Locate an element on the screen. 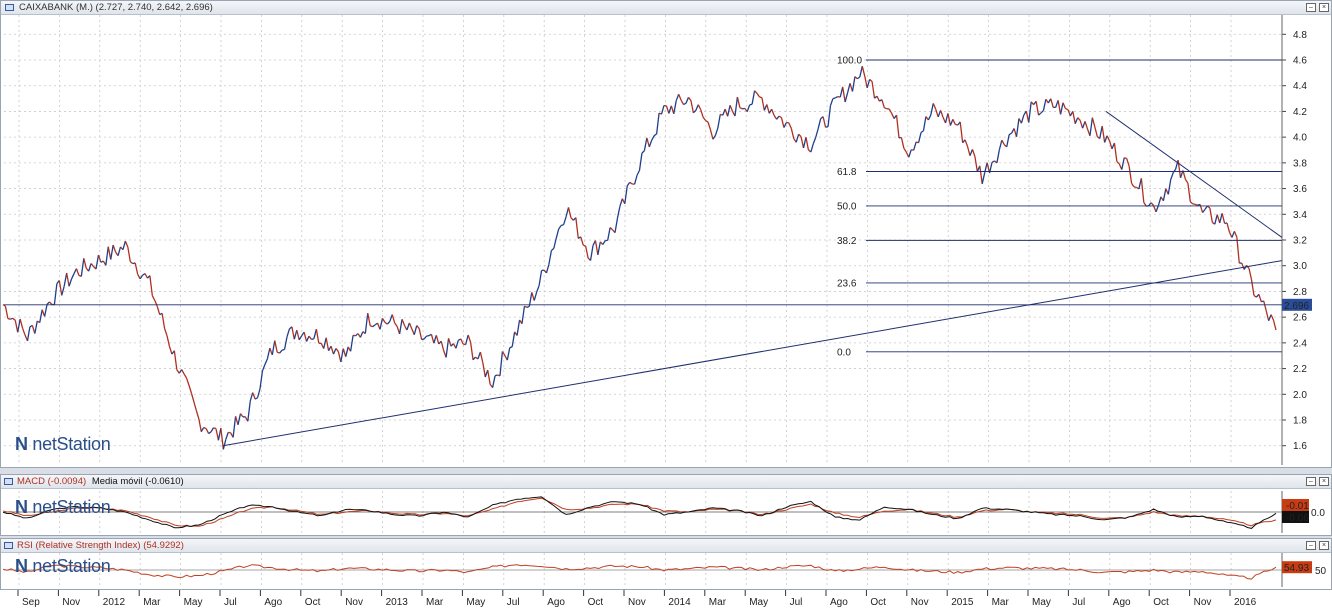 This screenshot has height=610, width=1332. y-tick-label: 3.0 is located at coordinates (1300, 266).